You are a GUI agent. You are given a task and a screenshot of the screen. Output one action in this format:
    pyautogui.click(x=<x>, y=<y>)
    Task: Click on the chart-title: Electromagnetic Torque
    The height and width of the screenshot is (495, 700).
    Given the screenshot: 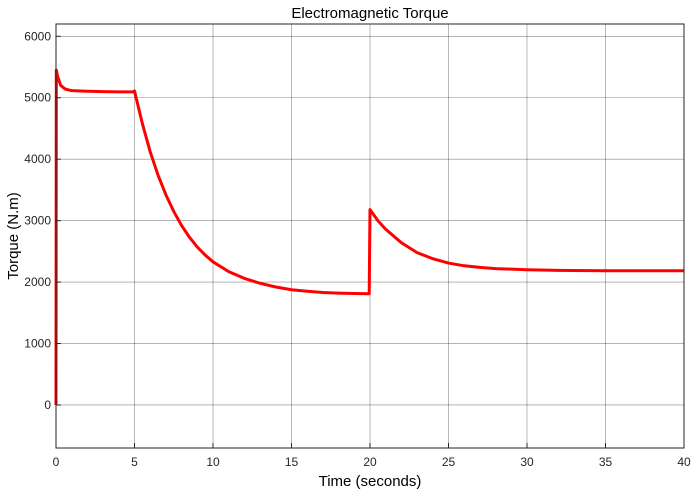 What is the action you would take?
    pyautogui.click(x=369, y=13)
    